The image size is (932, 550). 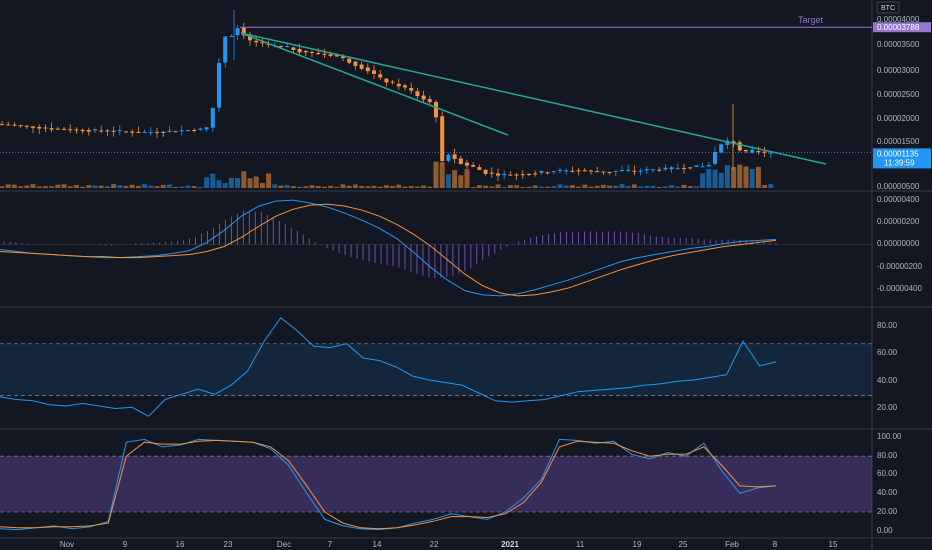 I want to click on price-axis-tick: 0.00000500, so click(x=898, y=186).